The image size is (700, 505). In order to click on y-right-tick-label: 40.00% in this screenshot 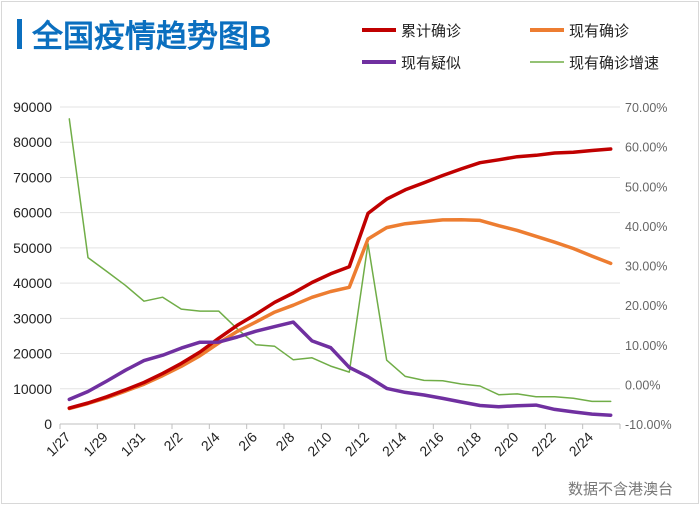, I will do `click(646, 227)`.